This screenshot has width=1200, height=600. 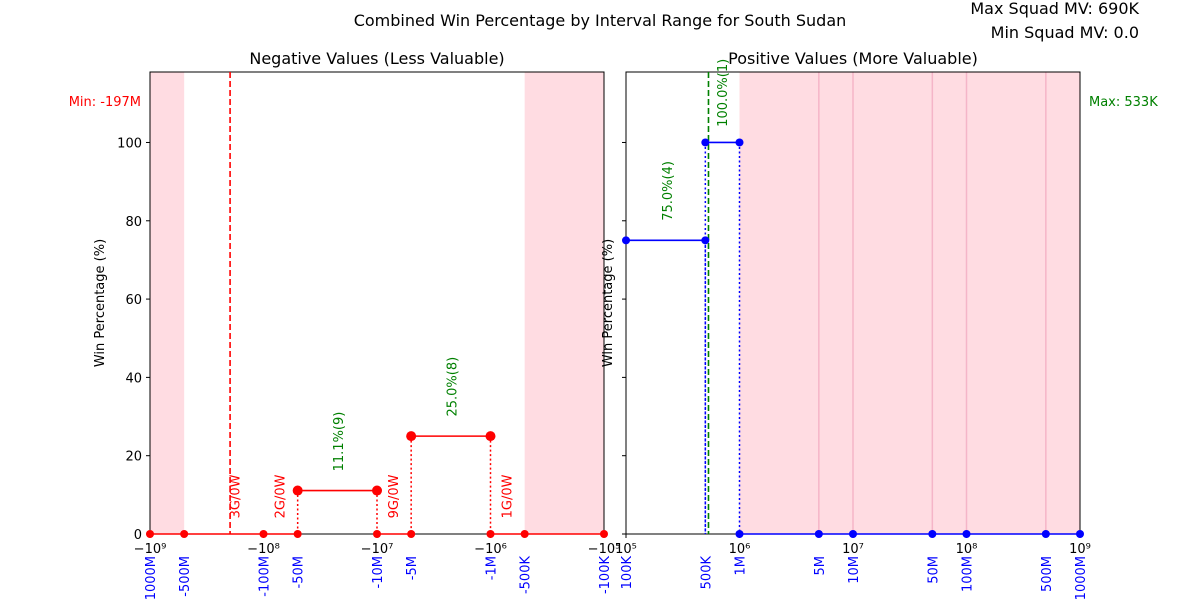 What do you see at coordinates (185, 576) in the screenshot?
I see `interval-tick-label: -500M` at bounding box center [185, 576].